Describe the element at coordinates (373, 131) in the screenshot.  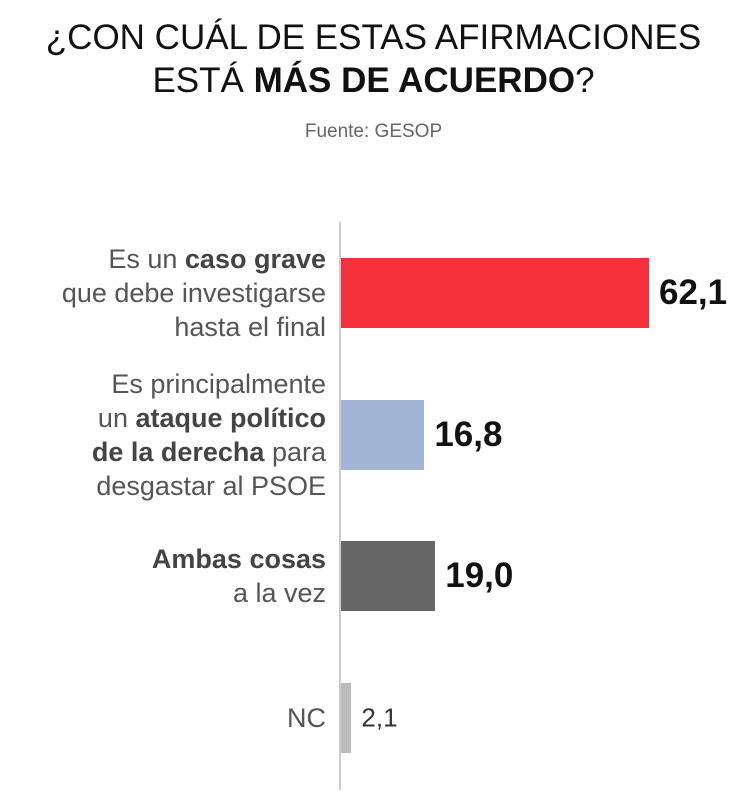
I see `source: Fuente: GESOP` at that location.